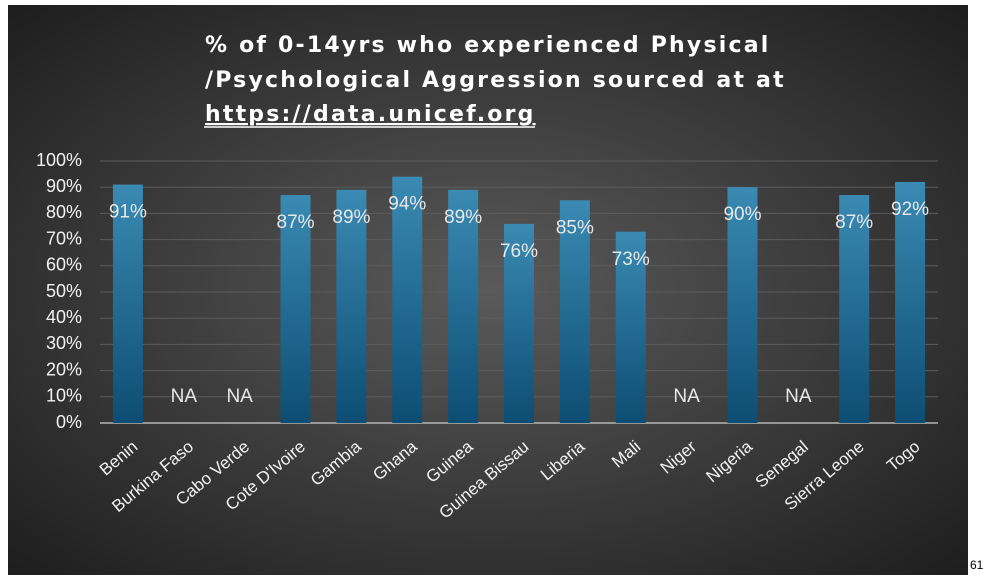  What do you see at coordinates (59, 160) in the screenshot?
I see `y-tick-label: 100%` at bounding box center [59, 160].